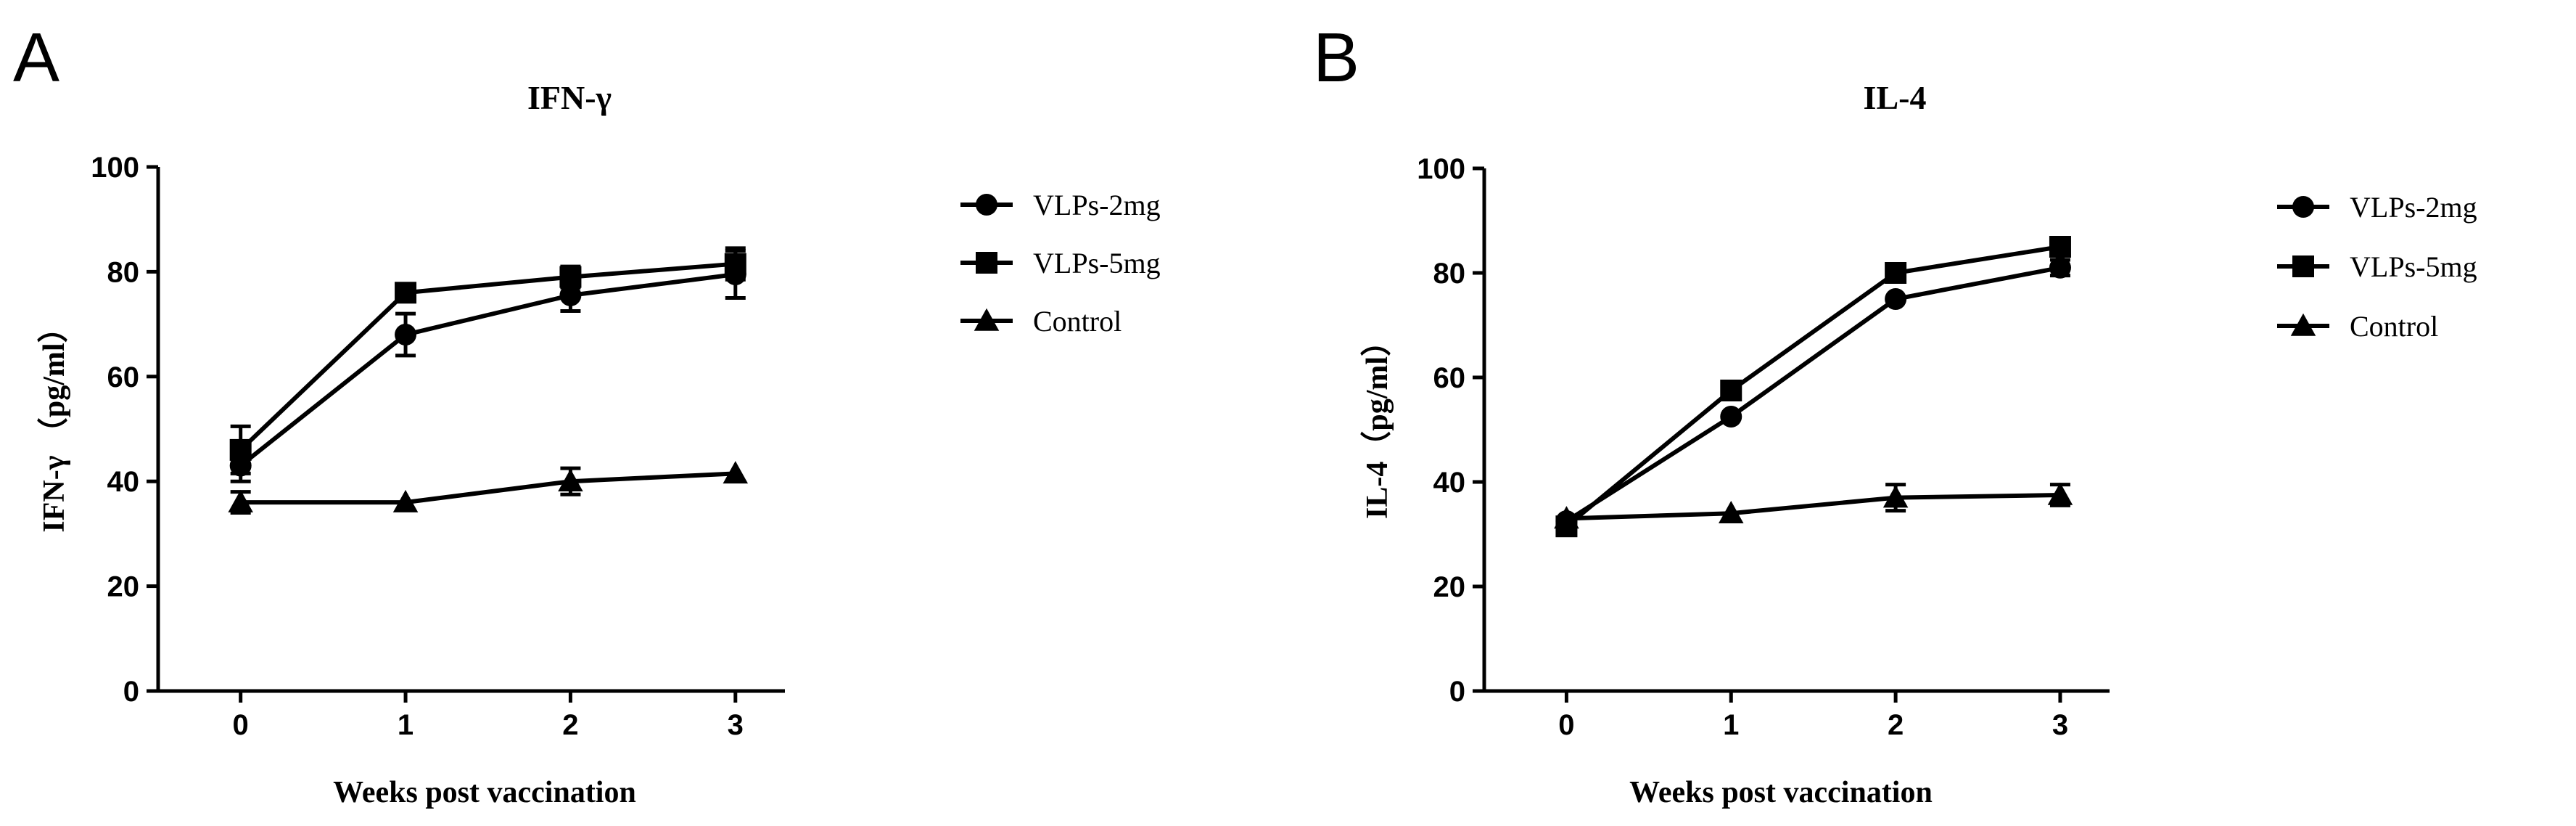  Describe the element at coordinates (1336, 58) in the screenshot. I see `panel-letter: B` at that location.